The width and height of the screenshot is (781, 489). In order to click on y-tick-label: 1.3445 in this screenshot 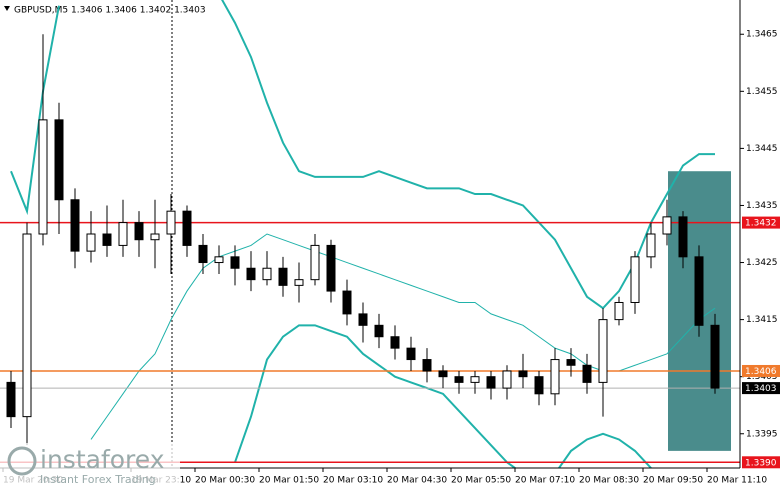, I will do `click(762, 149)`.